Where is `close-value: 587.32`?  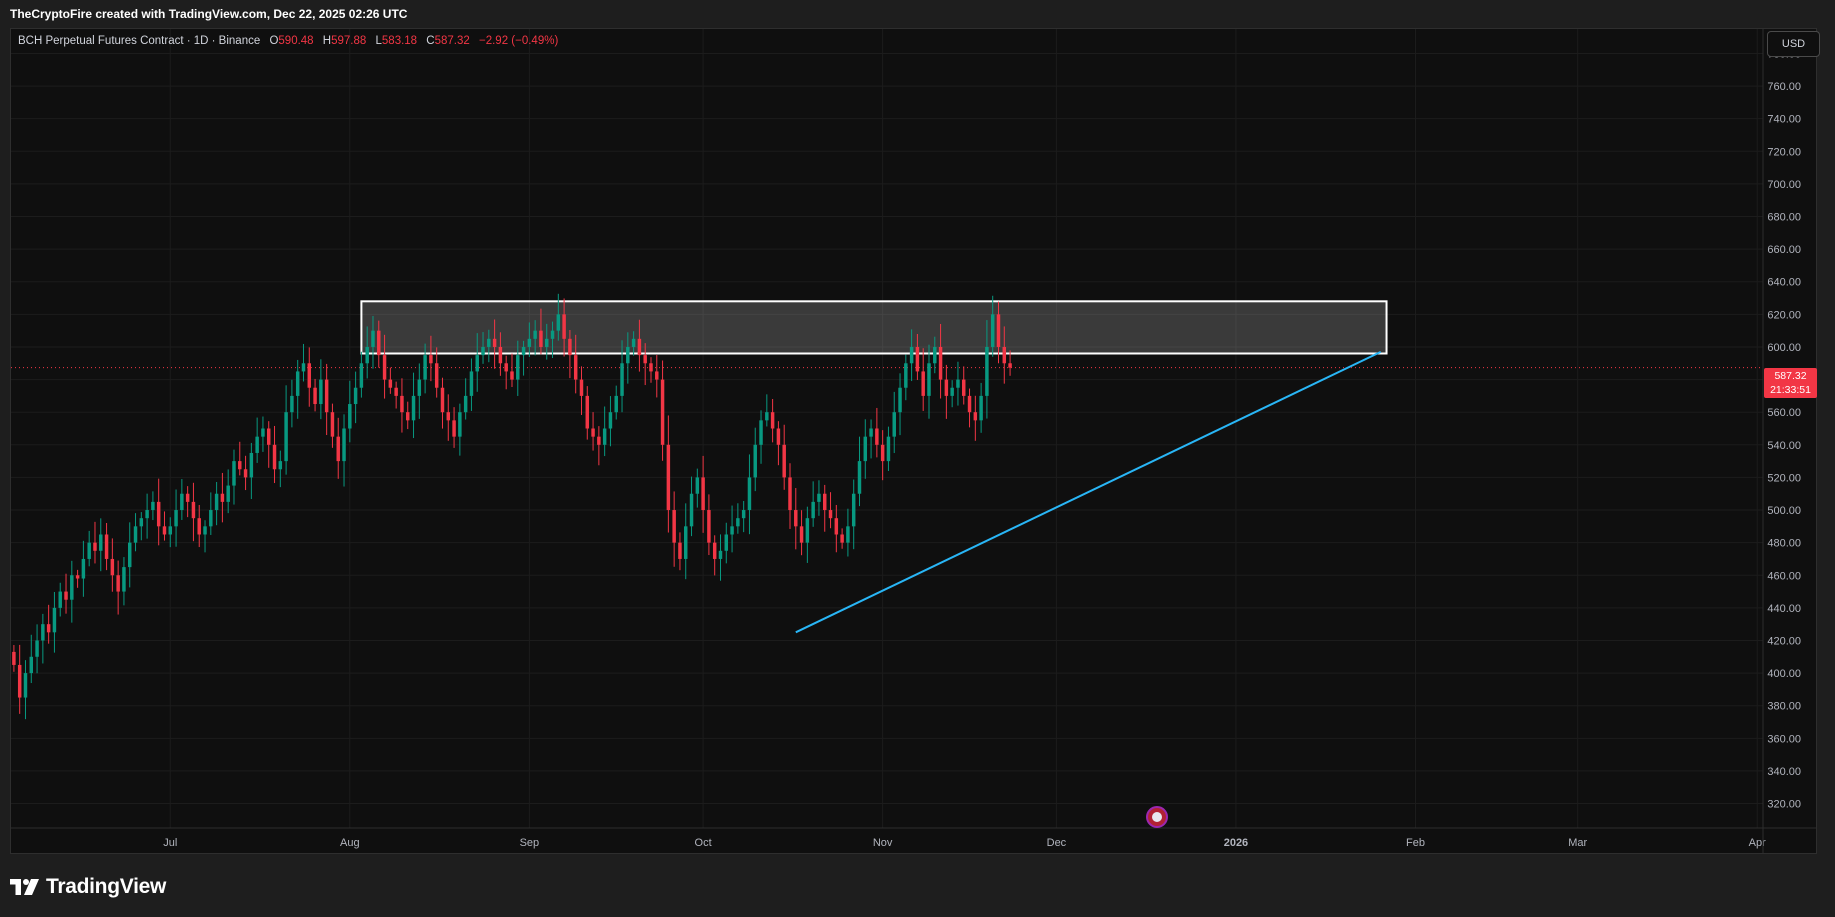
close-value: 587.32 is located at coordinates (452, 41).